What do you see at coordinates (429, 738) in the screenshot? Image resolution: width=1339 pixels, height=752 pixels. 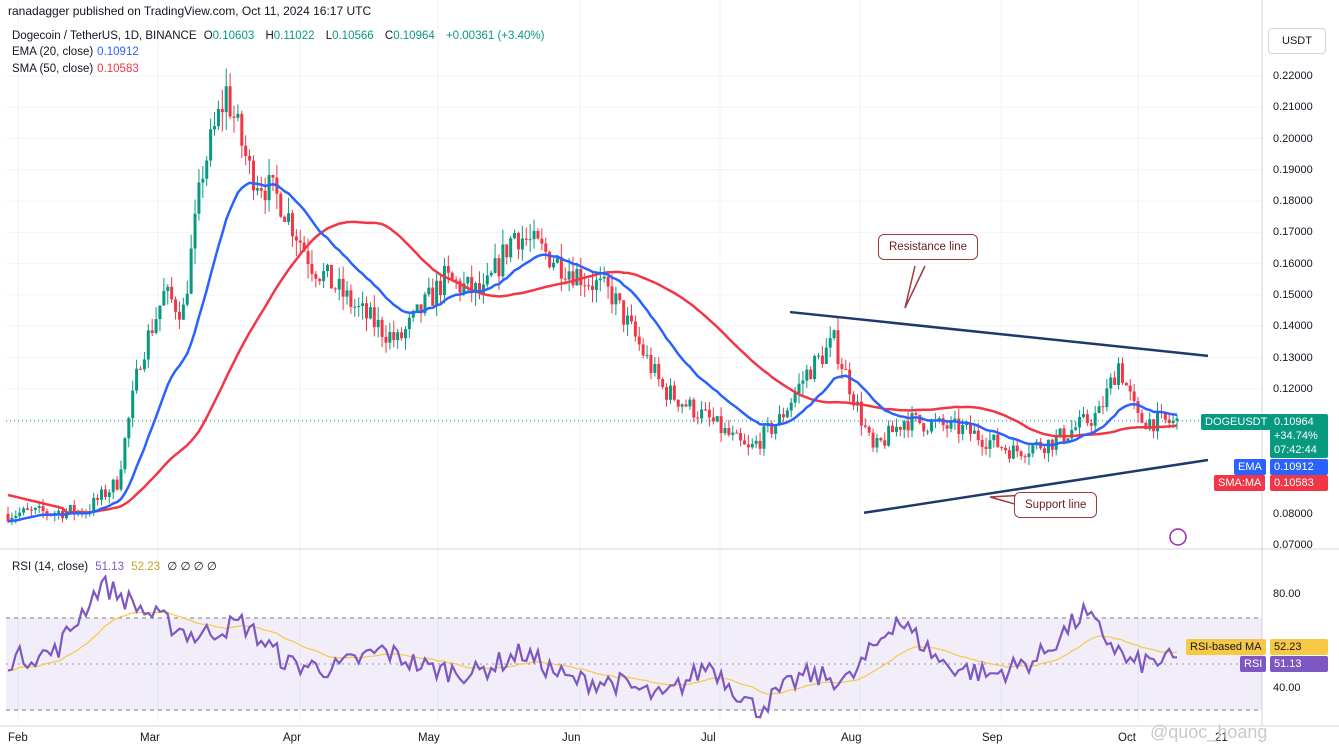 I see `x-tick: May` at bounding box center [429, 738].